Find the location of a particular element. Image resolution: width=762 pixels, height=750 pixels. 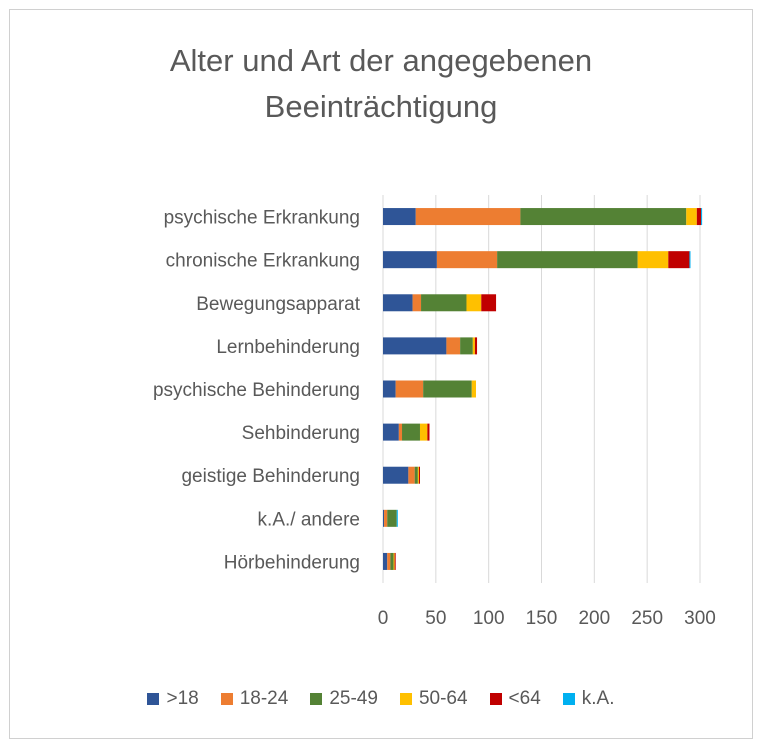

category-label: Lernbehinderung is located at coordinates (288, 347).